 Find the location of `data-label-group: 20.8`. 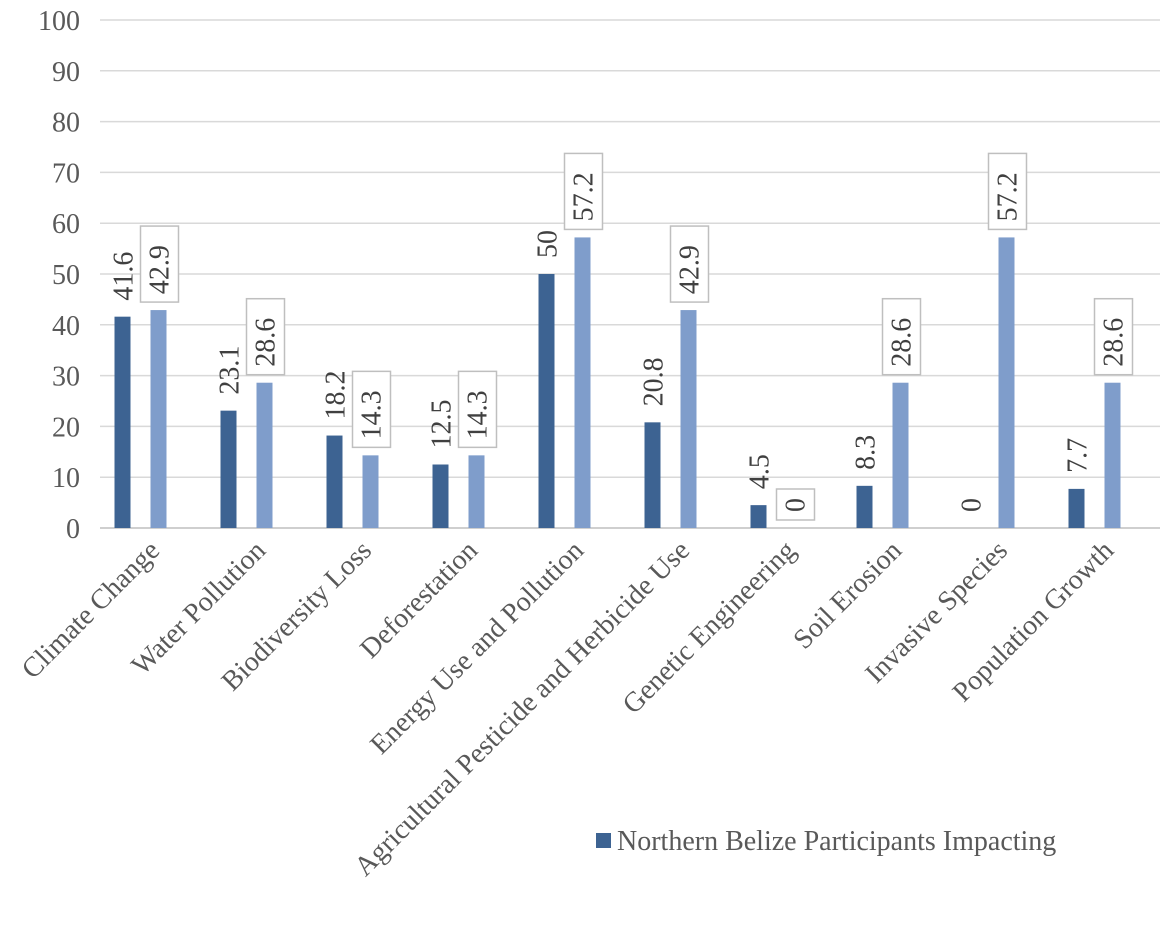

data-label-group: 20.8 is located at coordinates (654, 381).